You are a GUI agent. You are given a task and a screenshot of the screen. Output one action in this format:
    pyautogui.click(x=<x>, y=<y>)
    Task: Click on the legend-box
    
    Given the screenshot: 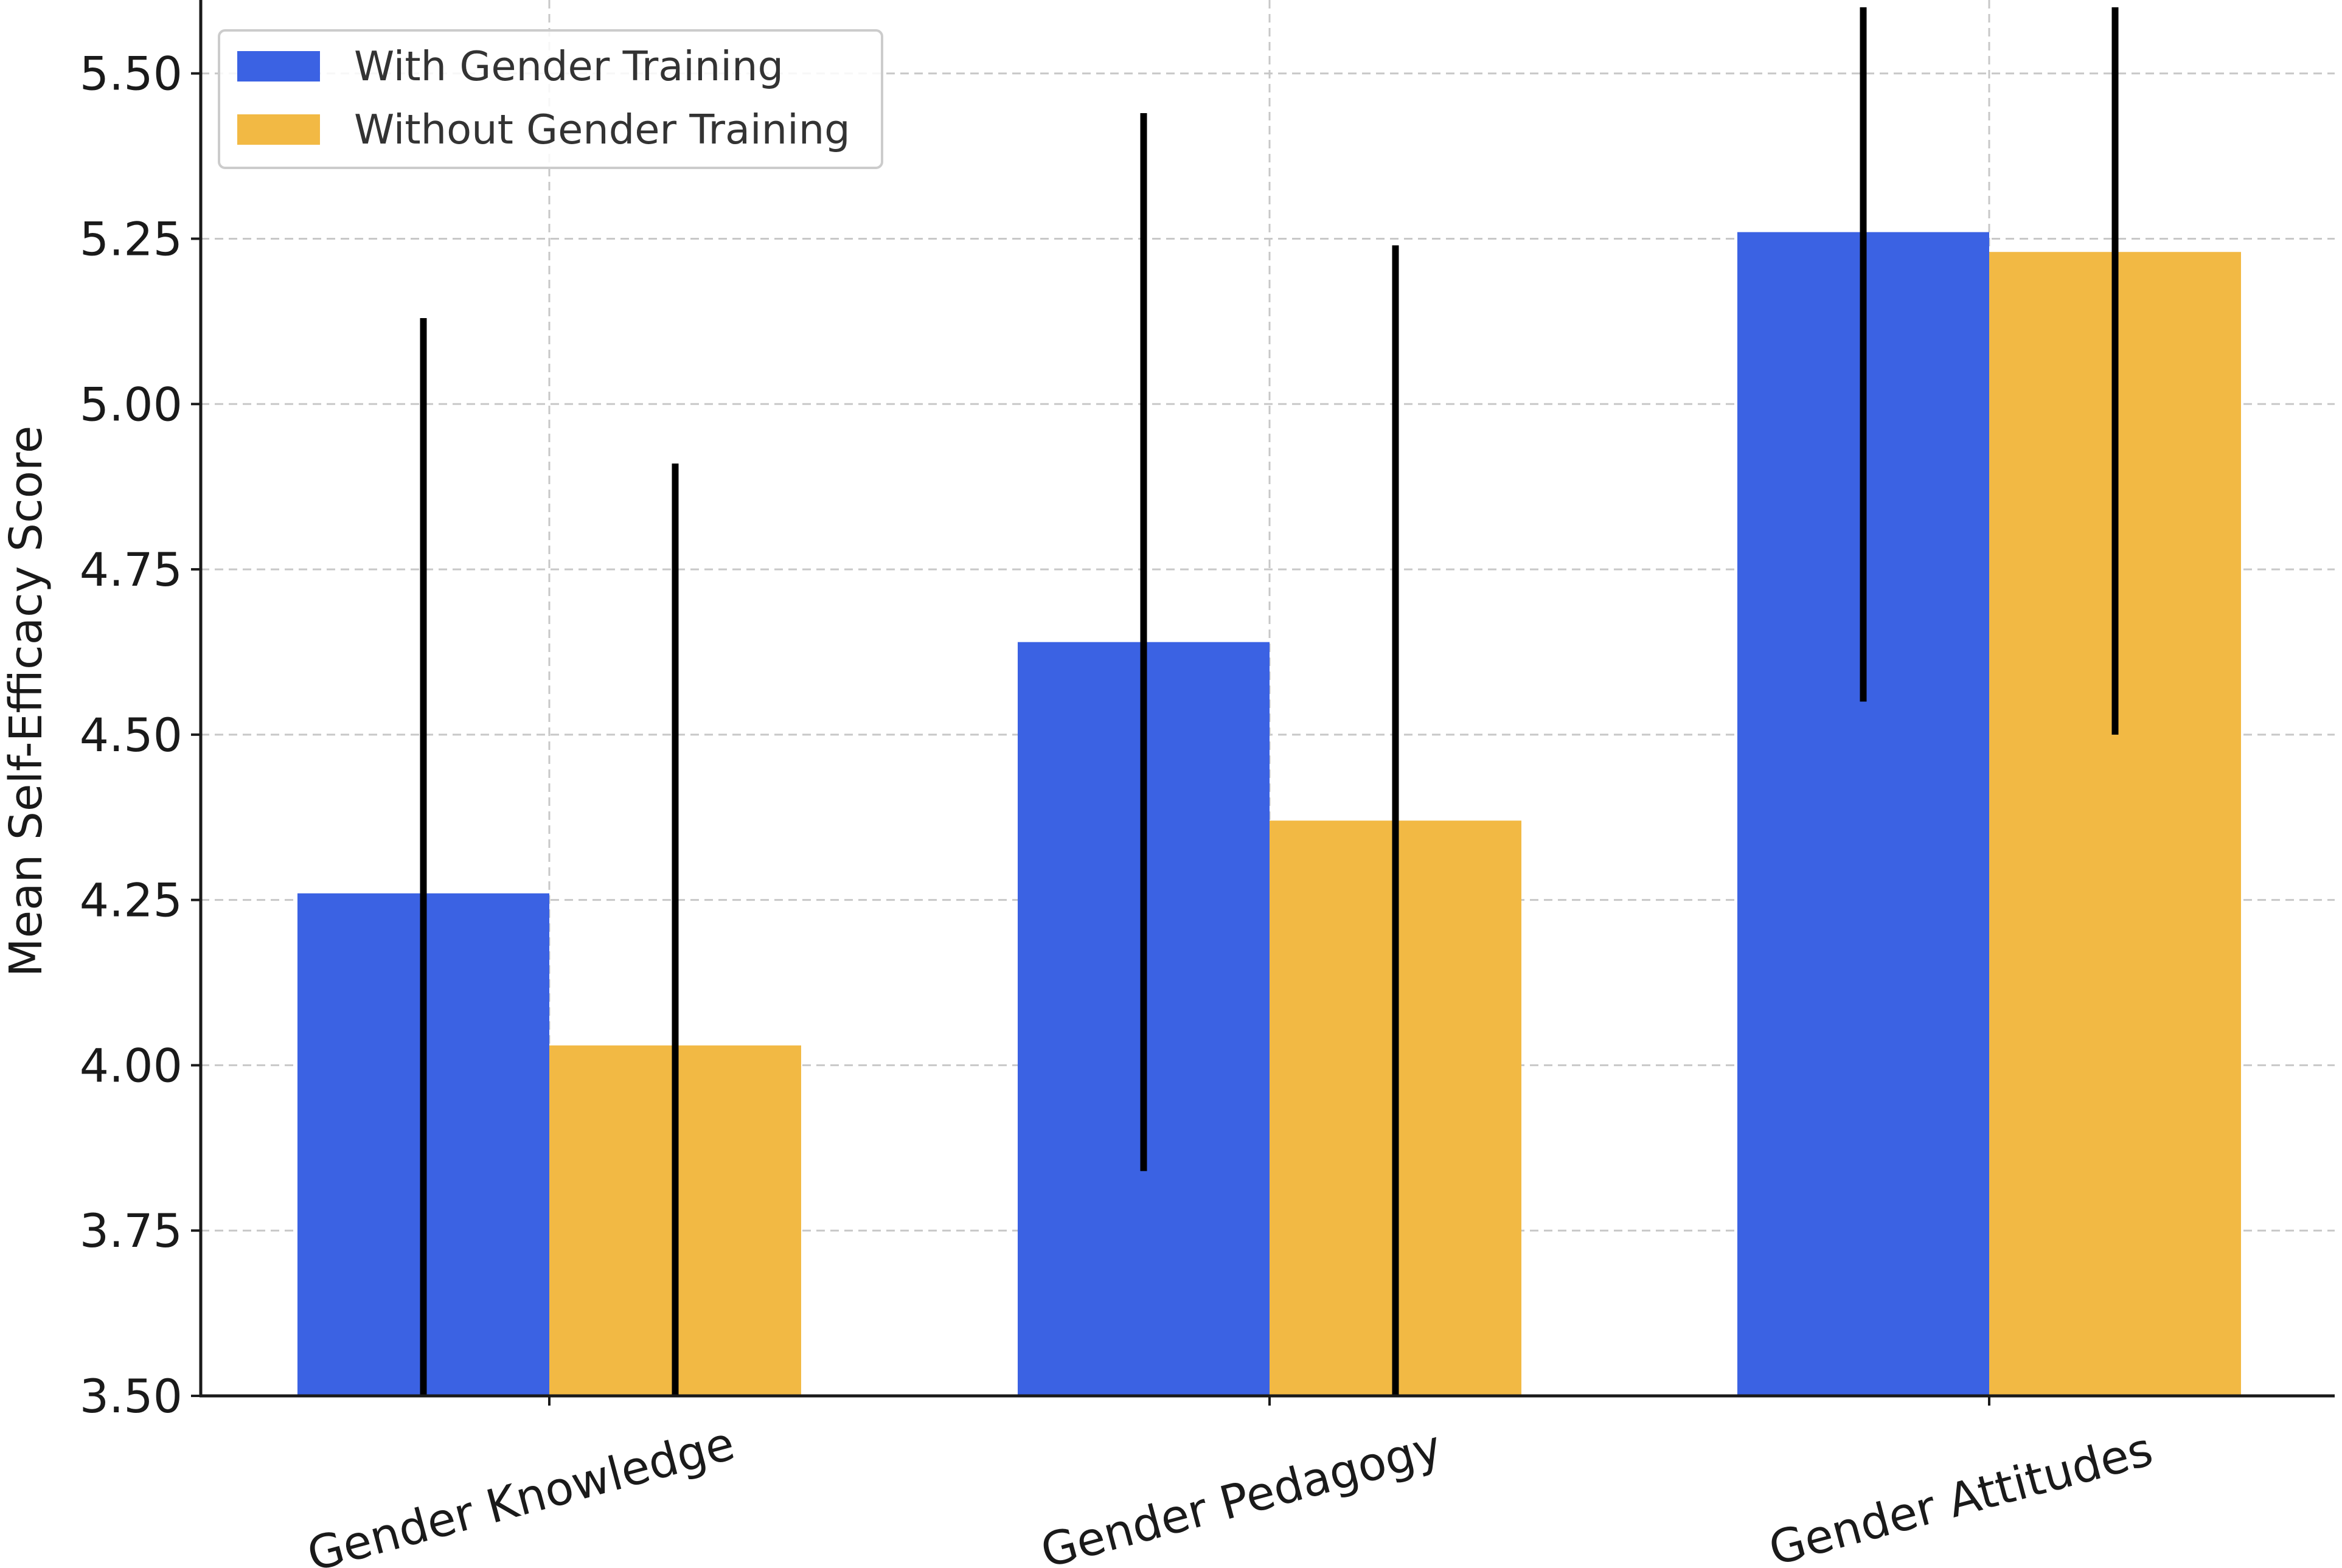 What is the action you would take?
    pyautogui.click(x=550, y=99)
    